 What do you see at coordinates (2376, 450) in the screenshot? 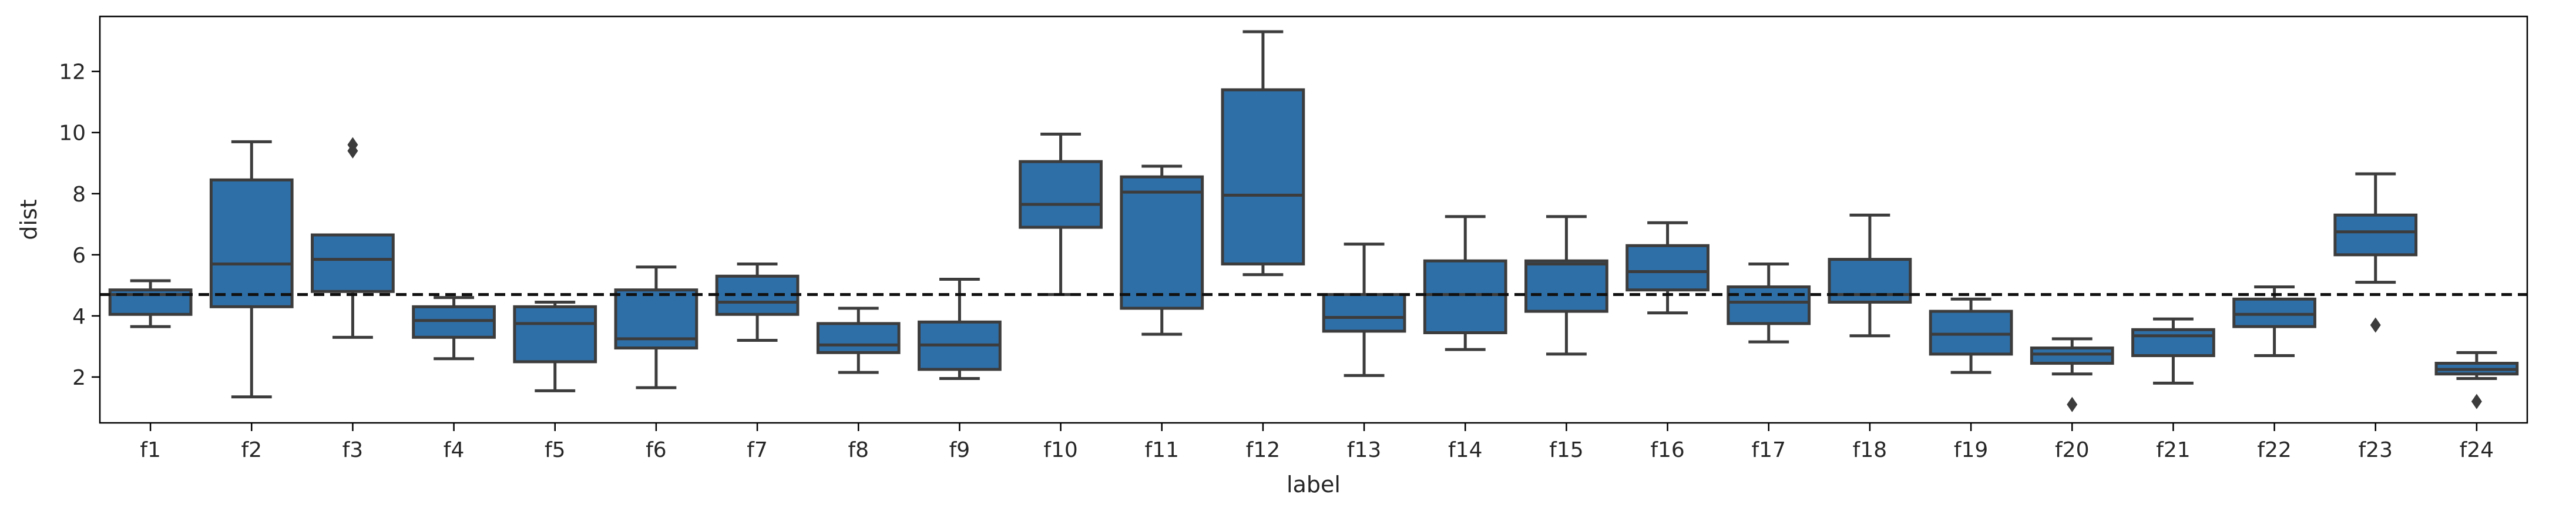
I see `x-tick-label: f23` at bounding box center [2376, 450].